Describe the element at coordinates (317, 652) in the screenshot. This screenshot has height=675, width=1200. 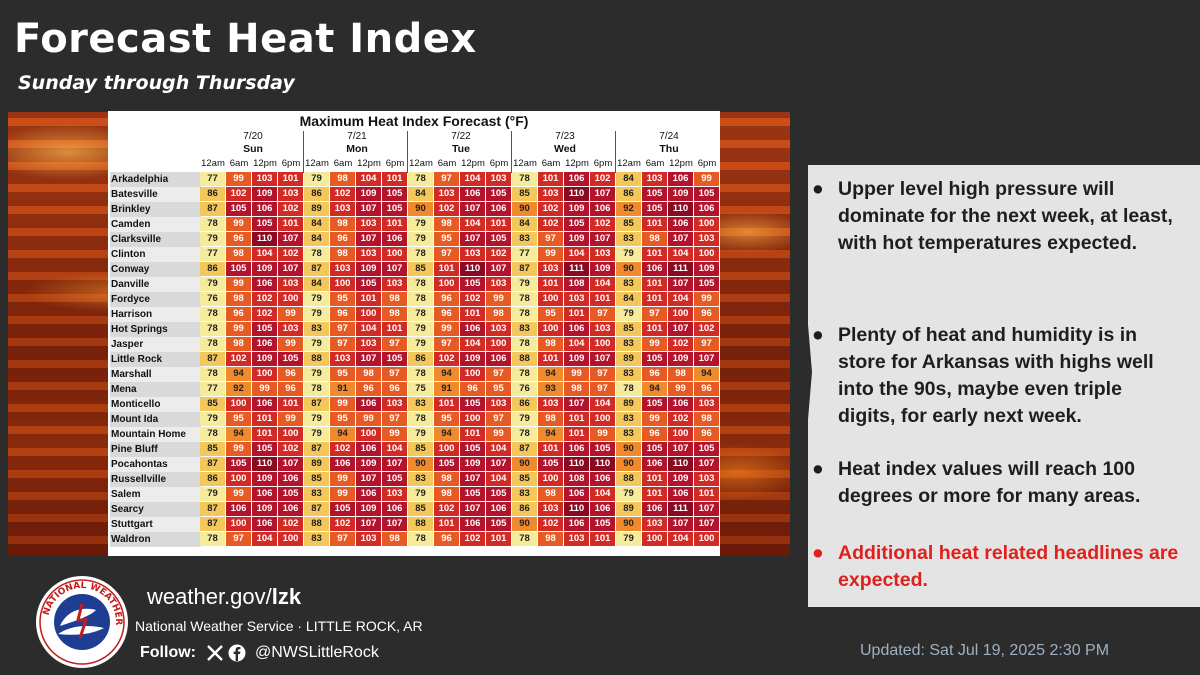
I see `social-handle: @NWSLittleRock` at that location.